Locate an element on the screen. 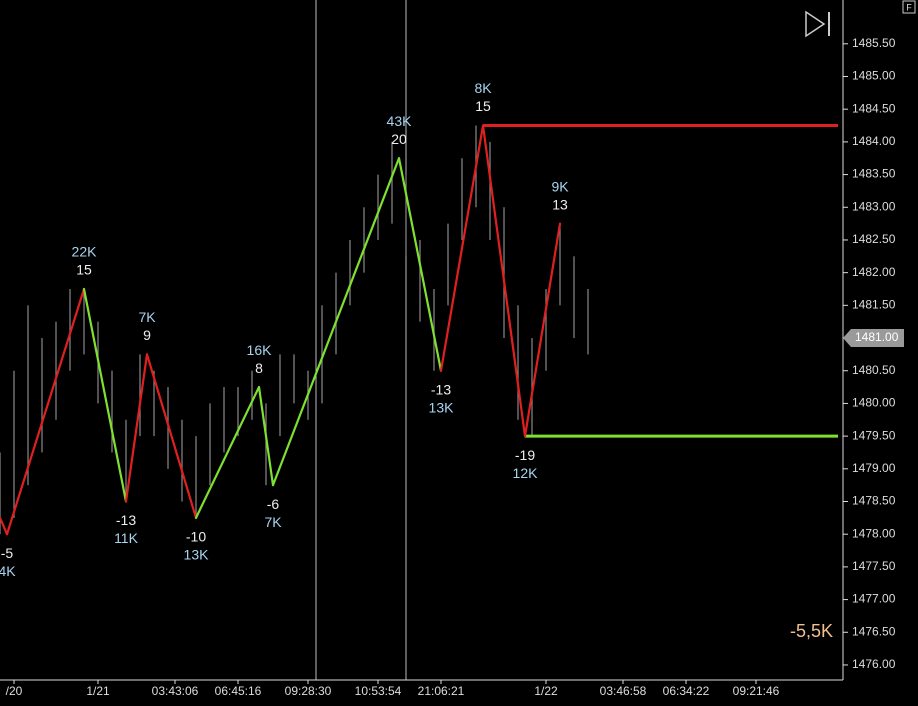 Image resolution: width=918 pixels, height=706 pixels. y-tick-label: 1477.00 is located at coordinates (874, 599).